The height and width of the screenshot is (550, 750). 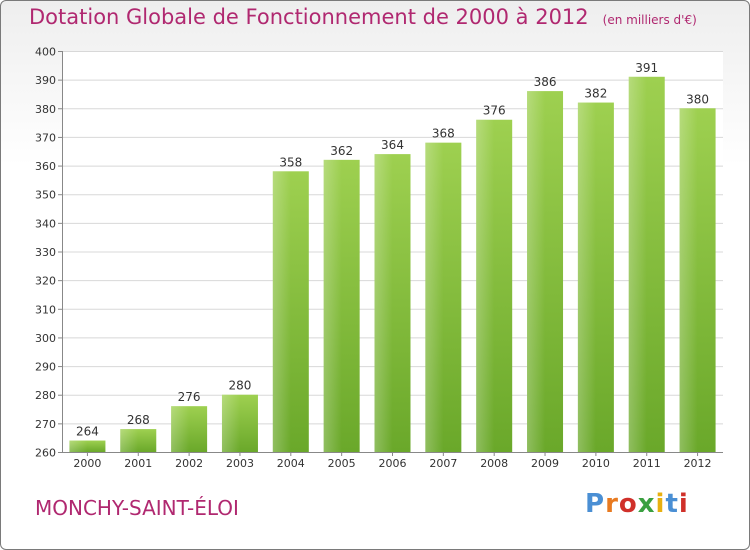 What do you see at coordinates (45, 338) in the screenshot?
I see `y-tick-label: 300` at bounding box center [45, 338].